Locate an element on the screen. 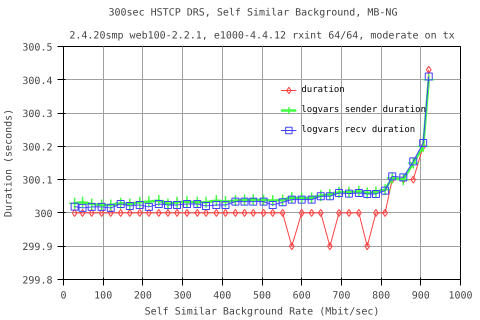  x-tick-label: 600 is located at coordinates (301, 296).